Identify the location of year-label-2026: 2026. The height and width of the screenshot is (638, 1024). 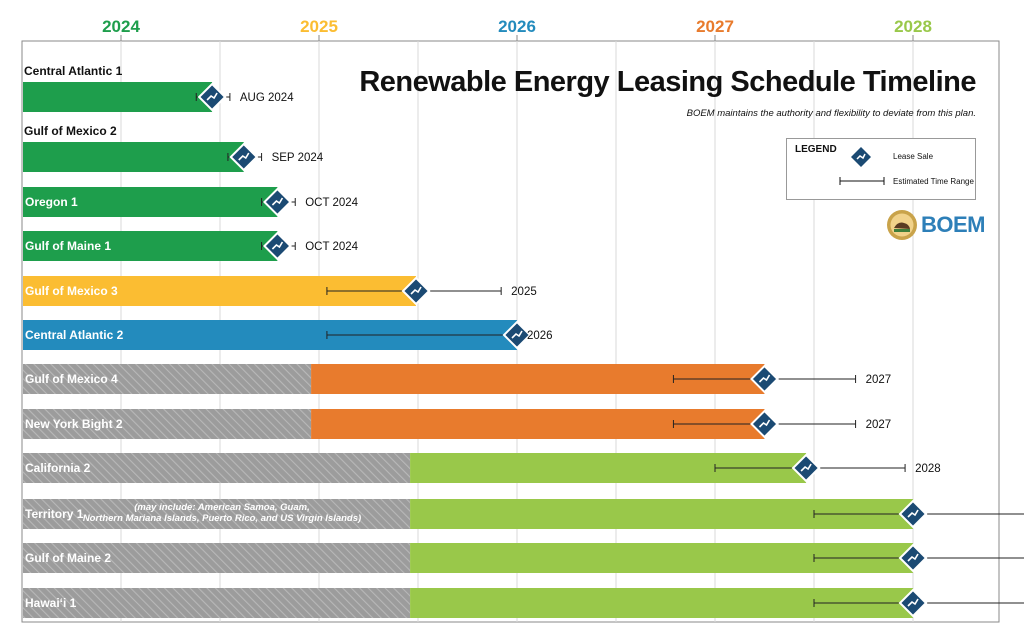
(517, 26).